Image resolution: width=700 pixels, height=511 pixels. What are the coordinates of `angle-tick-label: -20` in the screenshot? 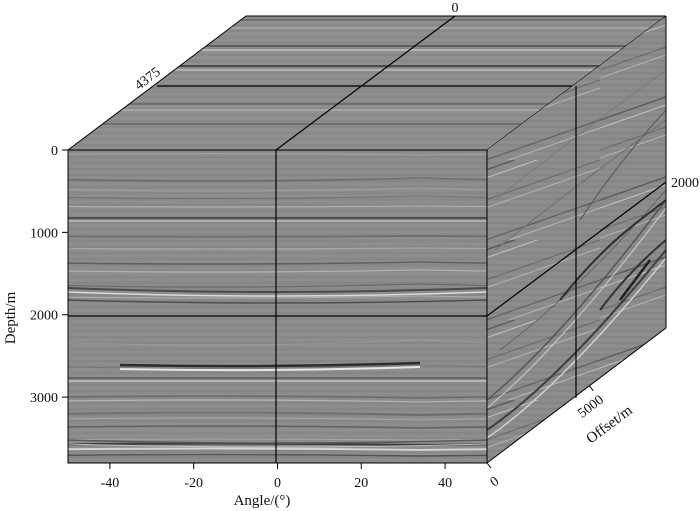 It's located at (193, 483).